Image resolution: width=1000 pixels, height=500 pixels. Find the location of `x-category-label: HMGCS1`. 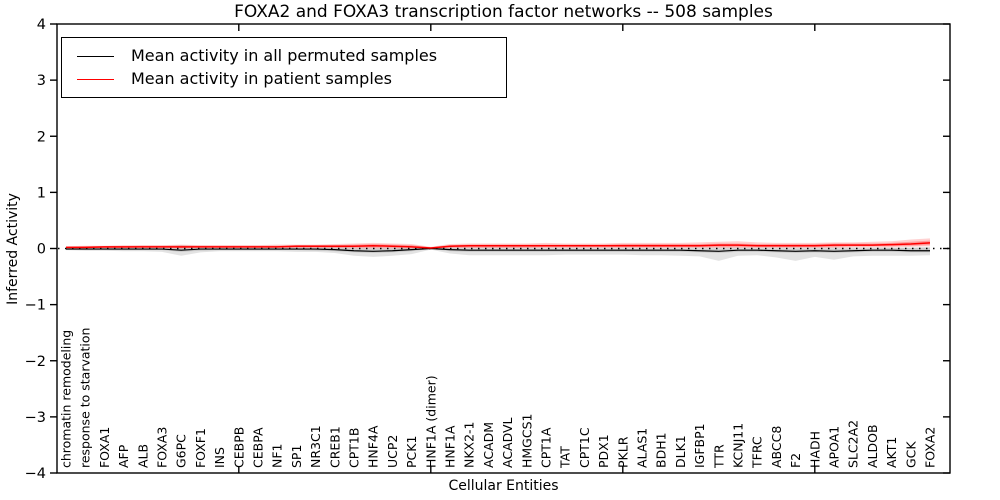

x-category-label: HMGCS1 is located at coordinates (526, 441).